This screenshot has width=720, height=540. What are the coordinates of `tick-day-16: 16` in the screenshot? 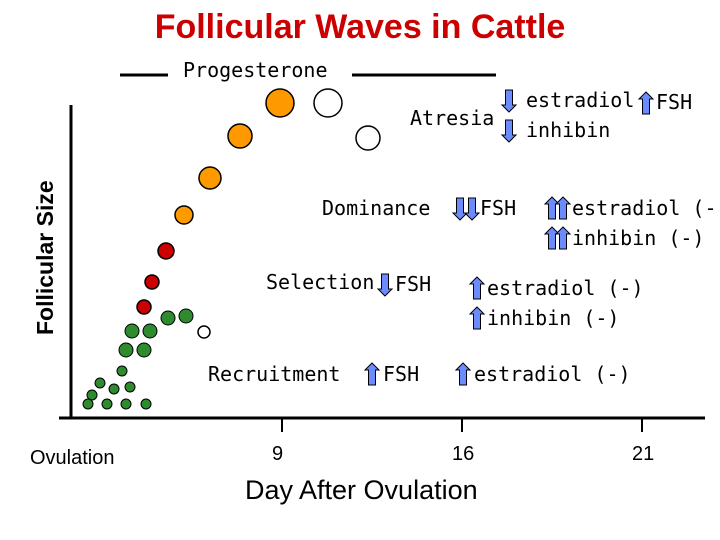 It's located at (463, 454).